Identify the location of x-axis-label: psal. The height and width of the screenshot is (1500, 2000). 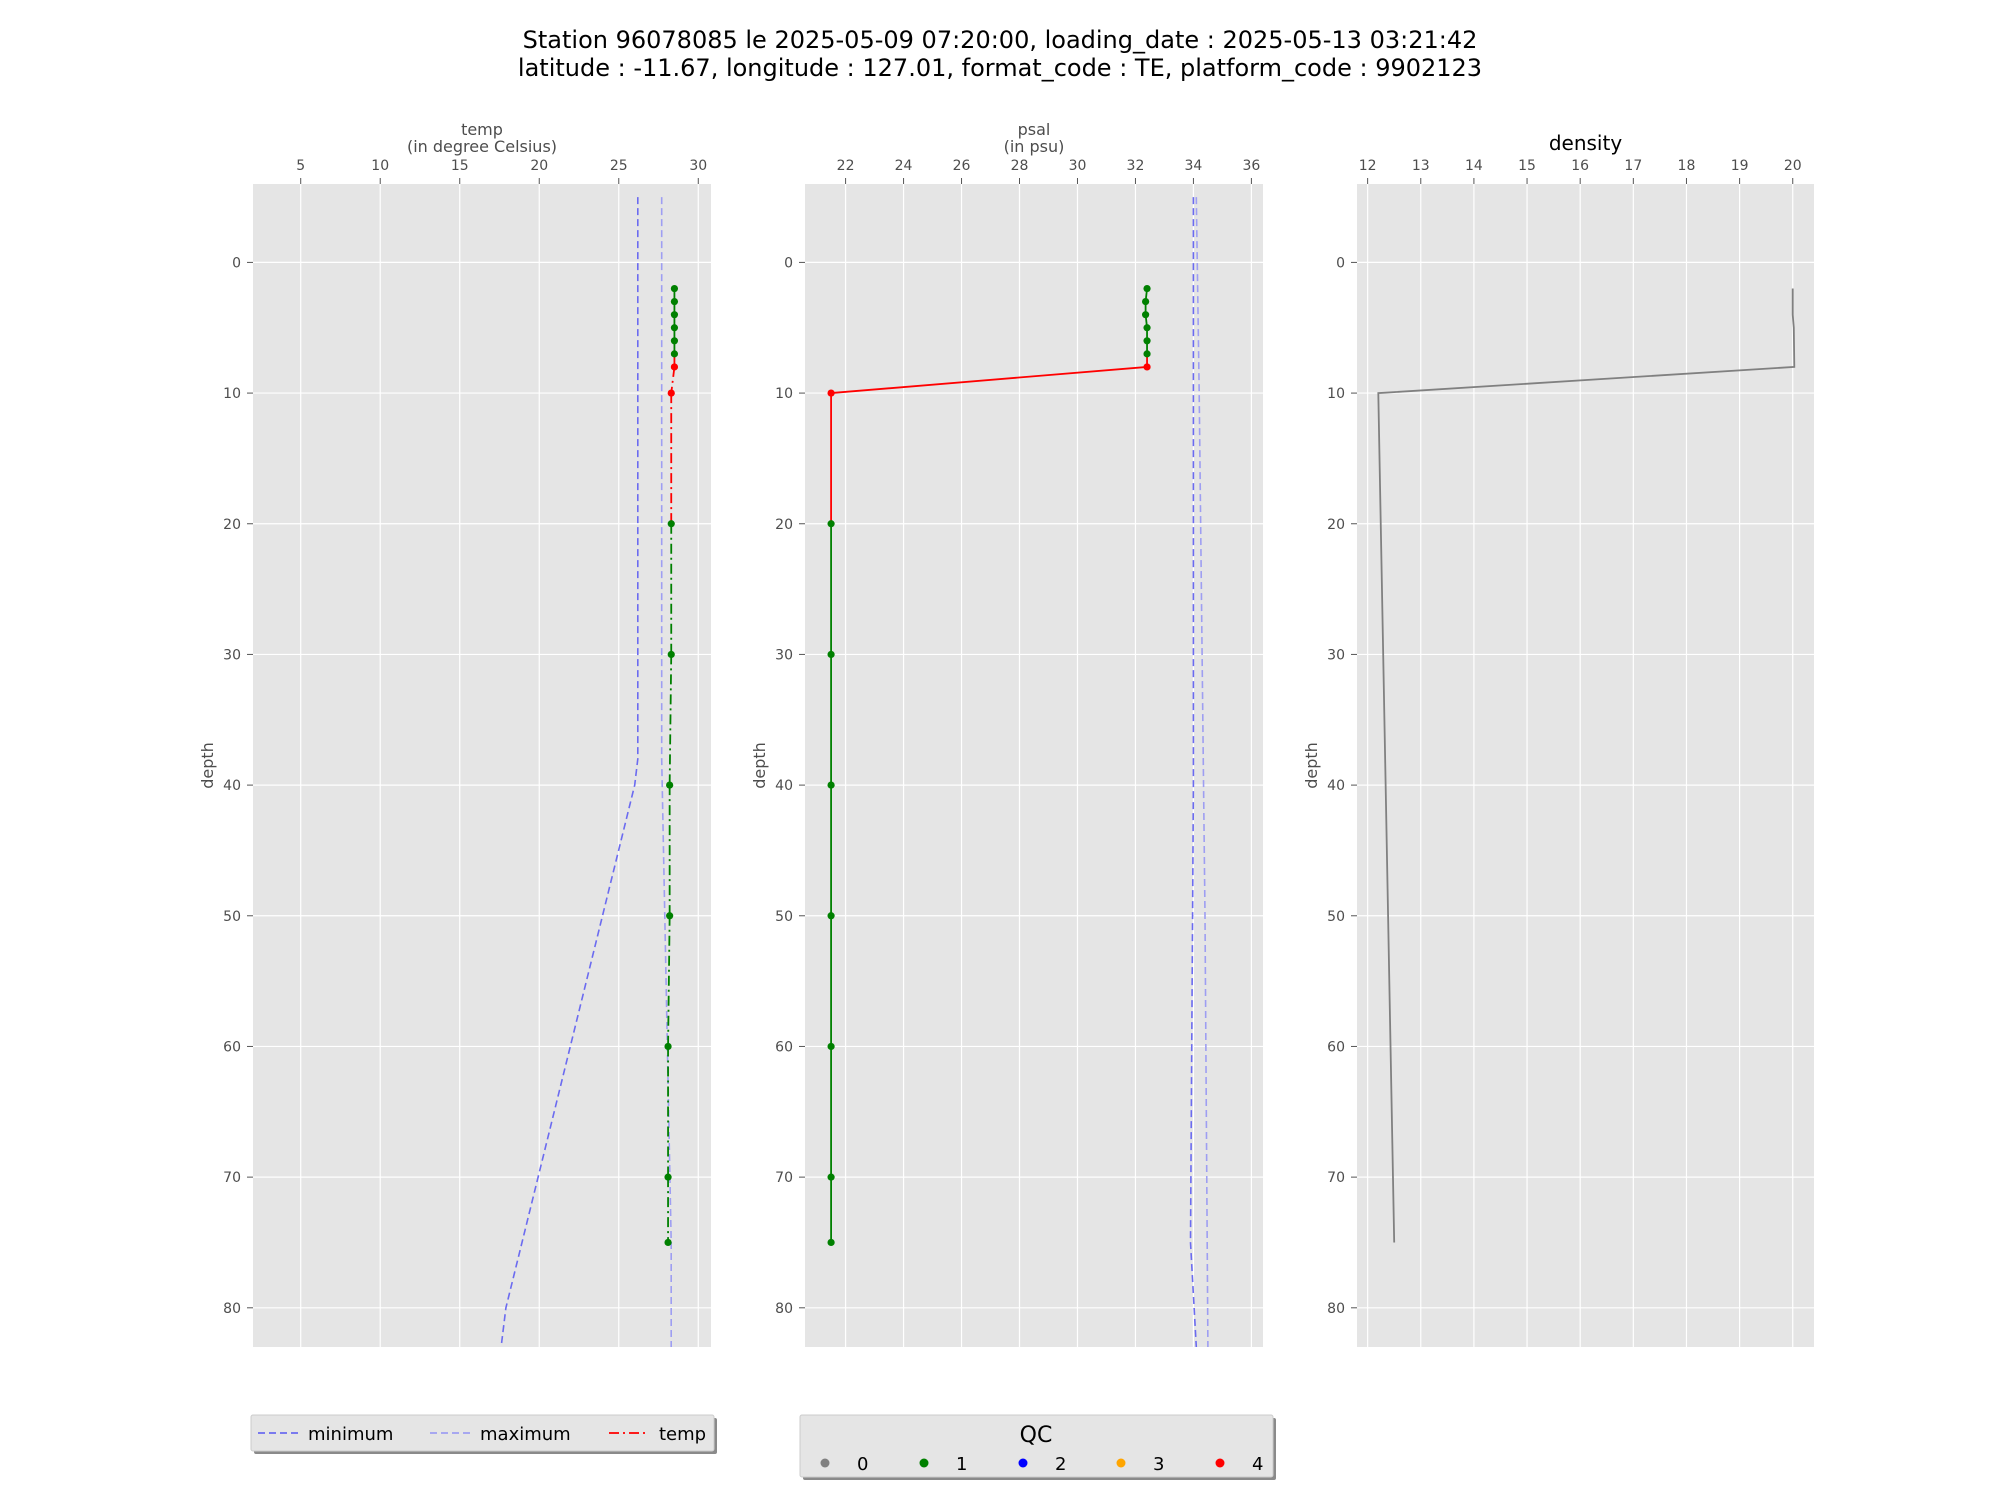
(1034, 129).